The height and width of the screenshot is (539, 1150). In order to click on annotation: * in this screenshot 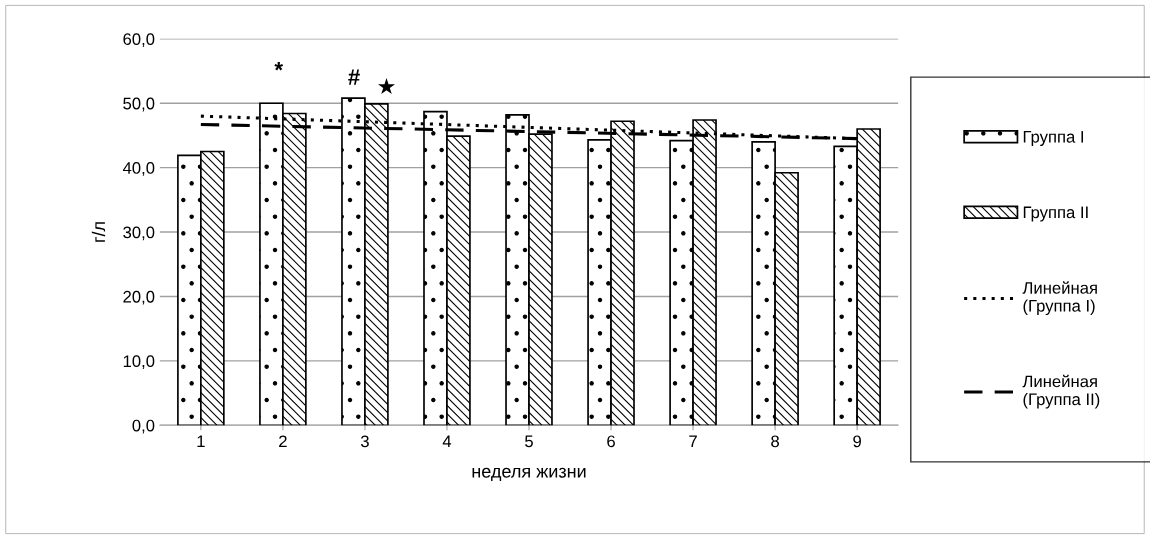, I will do `click(279, 66)`.